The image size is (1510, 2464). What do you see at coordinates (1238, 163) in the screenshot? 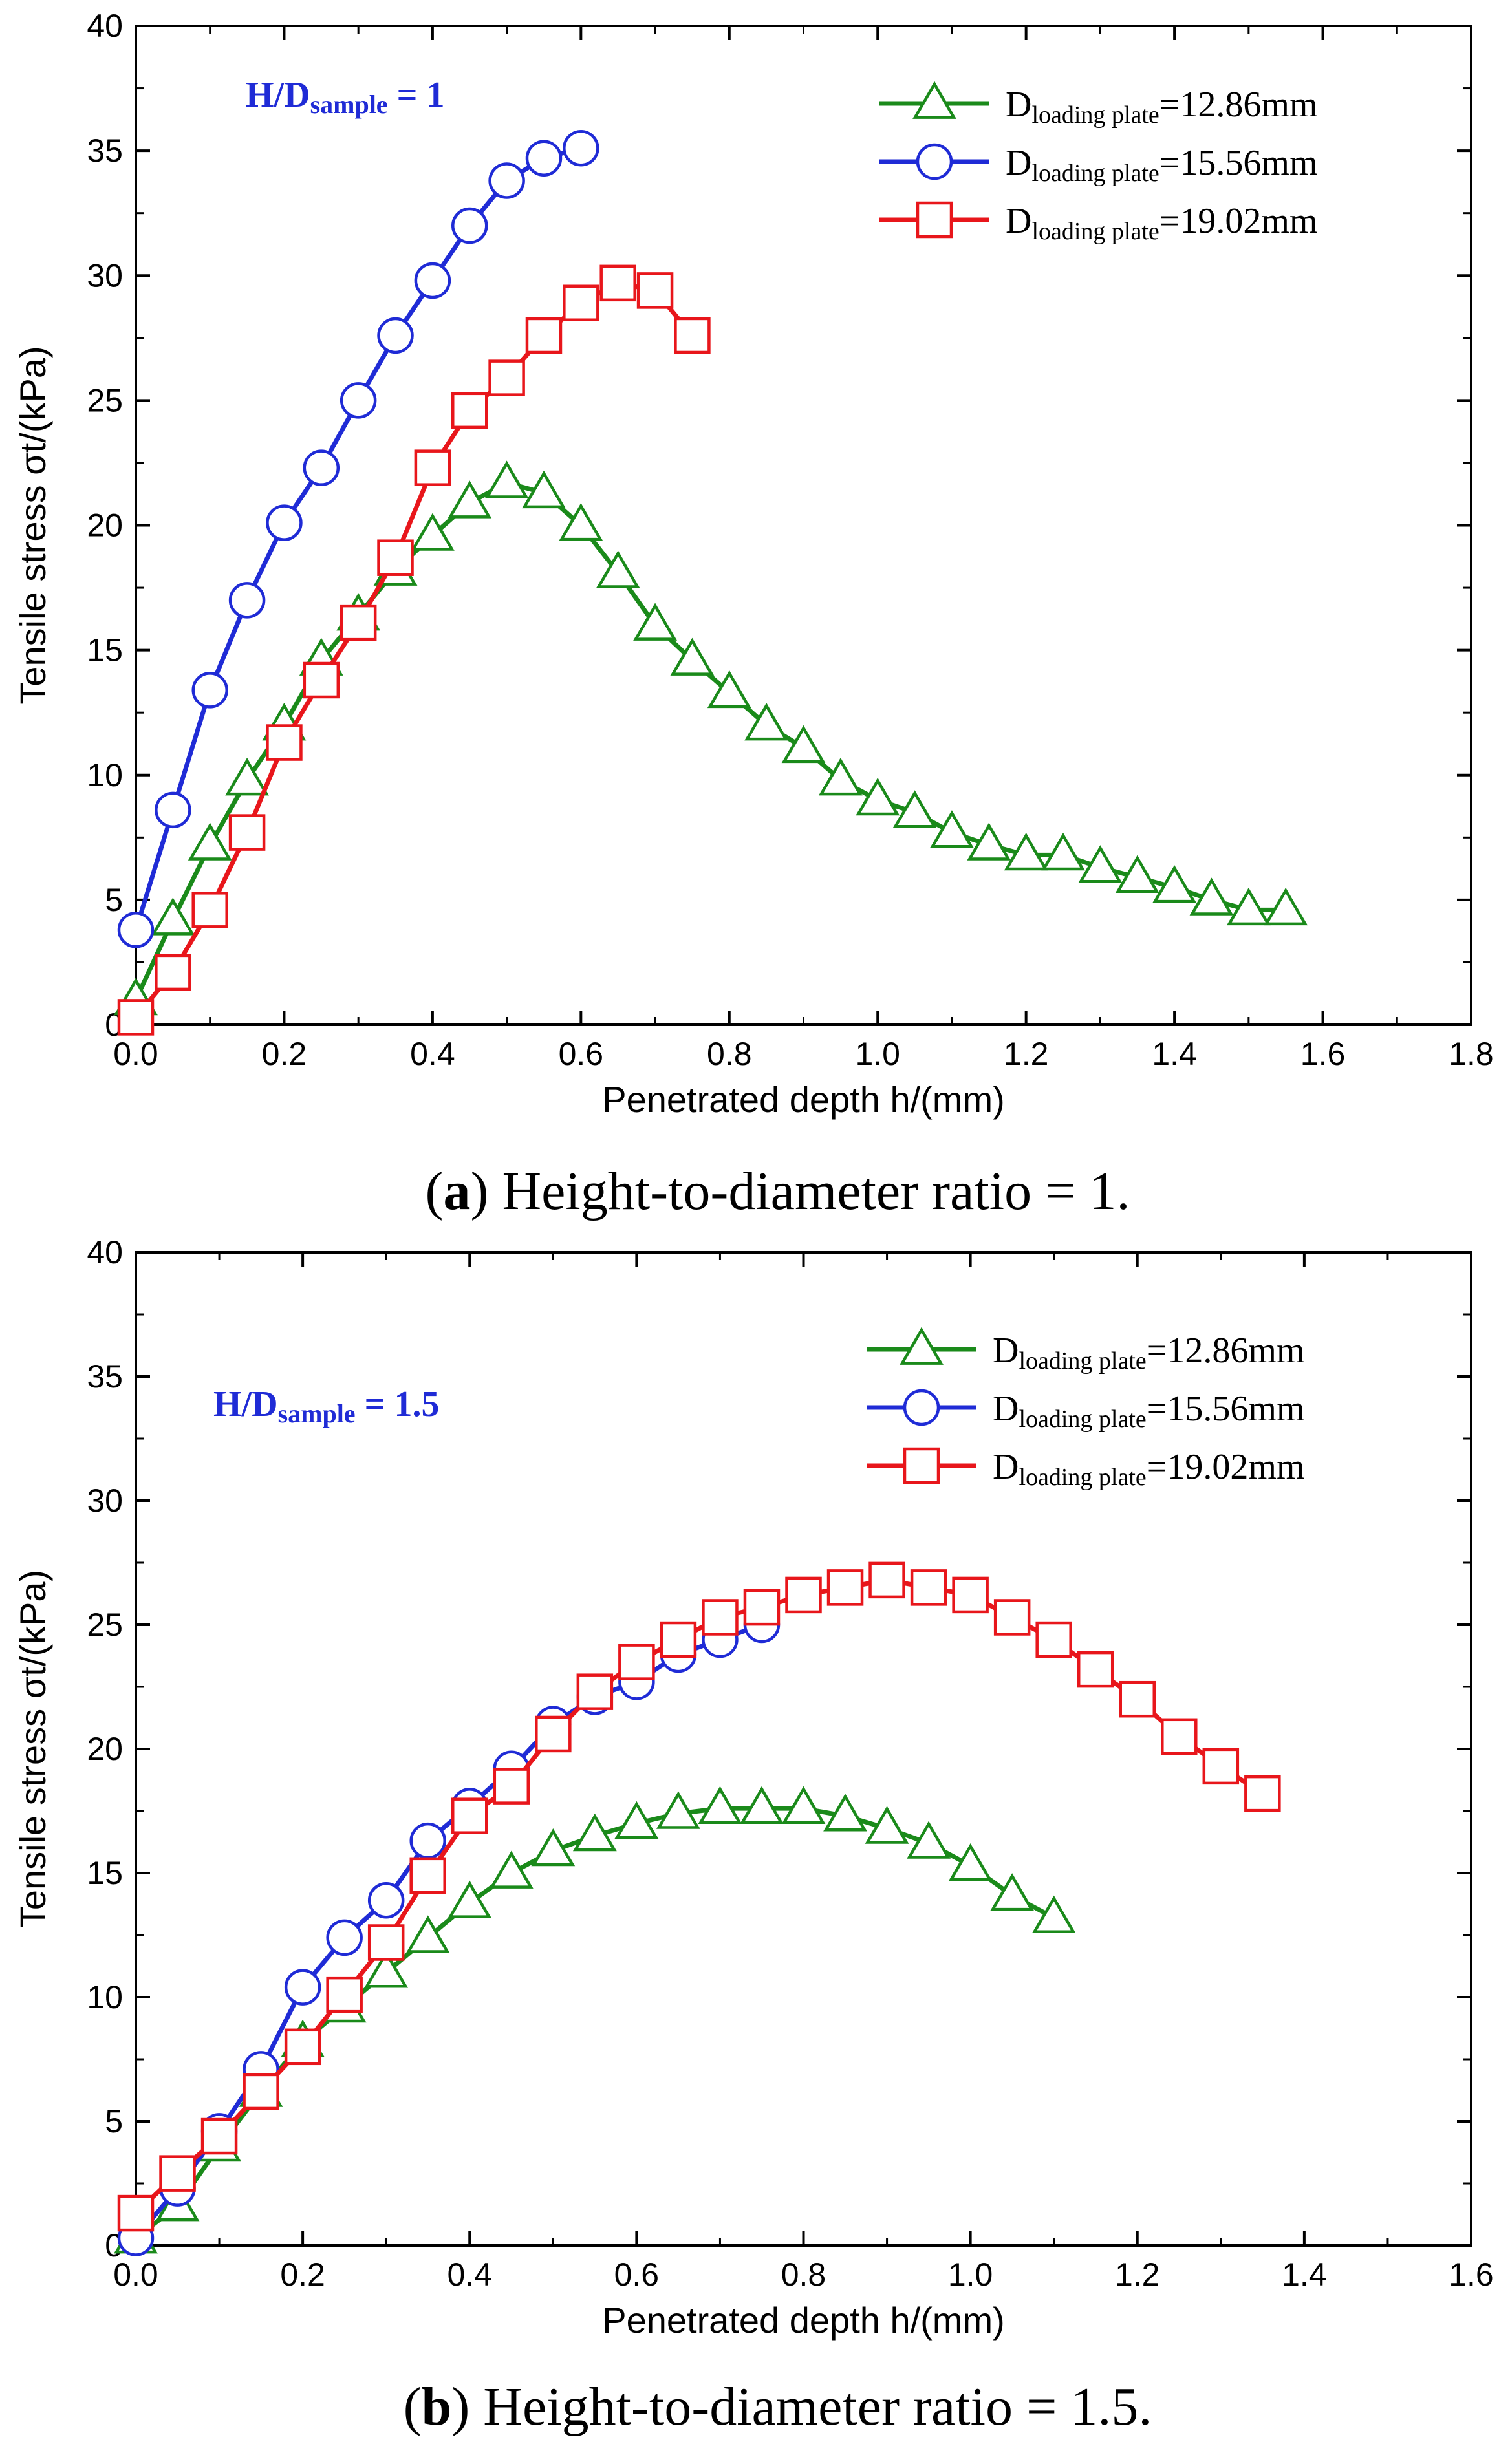
I see `legend-label-tail: =15.56mm` at bounding box center [1238, 163].